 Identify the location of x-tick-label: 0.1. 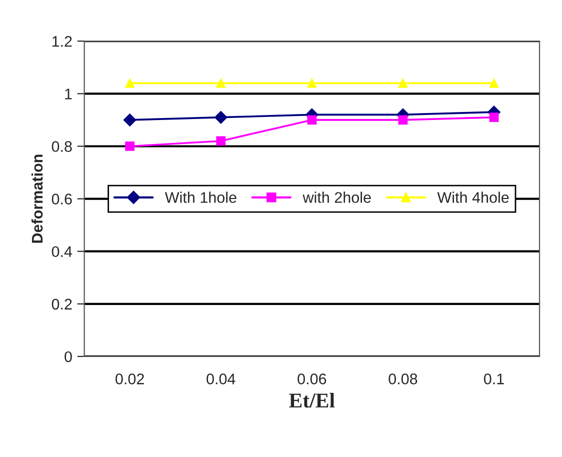
(494, 379).